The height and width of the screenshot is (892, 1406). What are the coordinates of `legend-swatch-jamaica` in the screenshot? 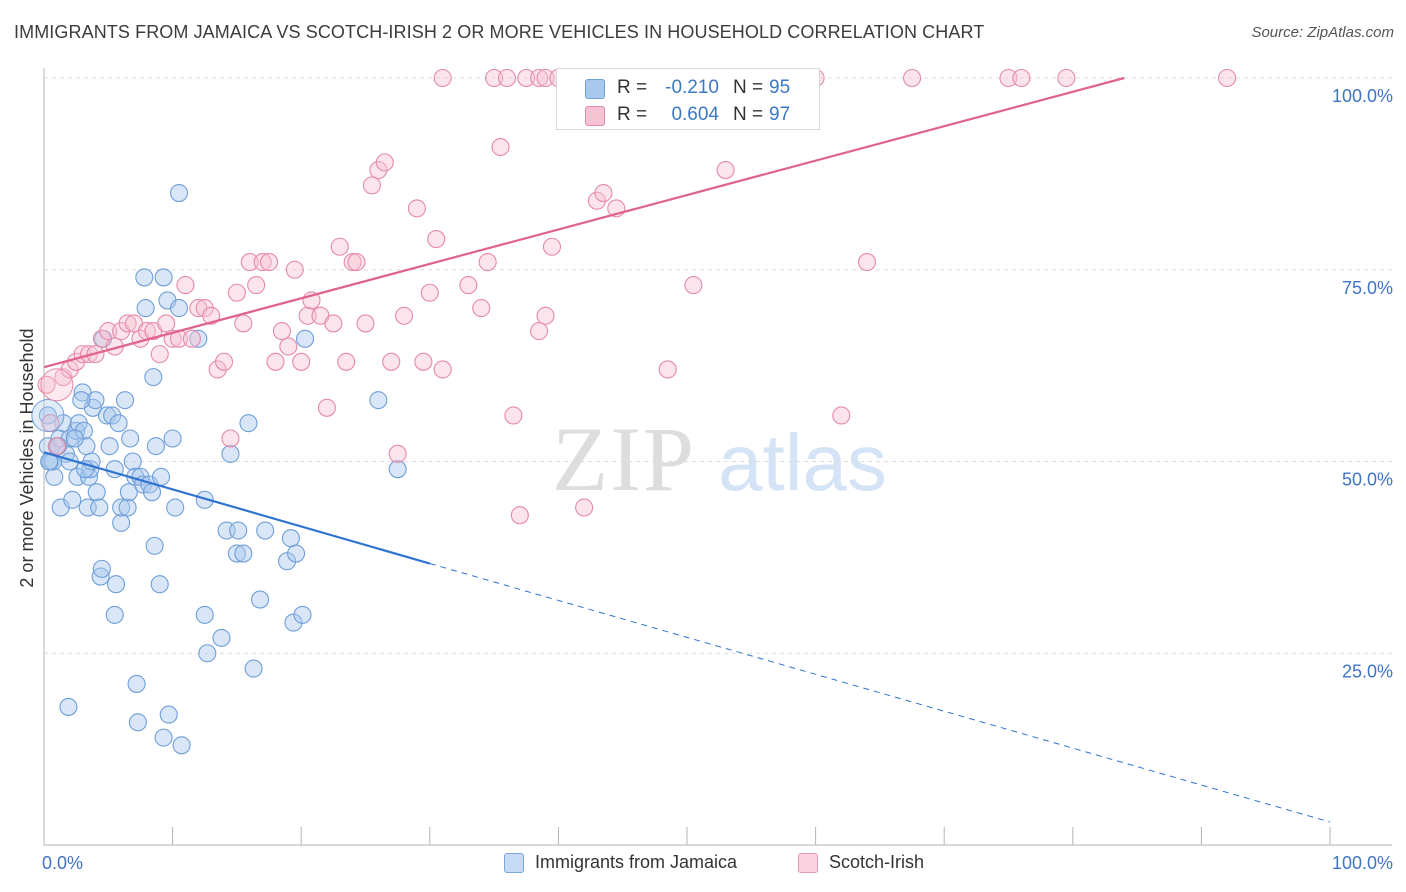 It's located at (514, 862).